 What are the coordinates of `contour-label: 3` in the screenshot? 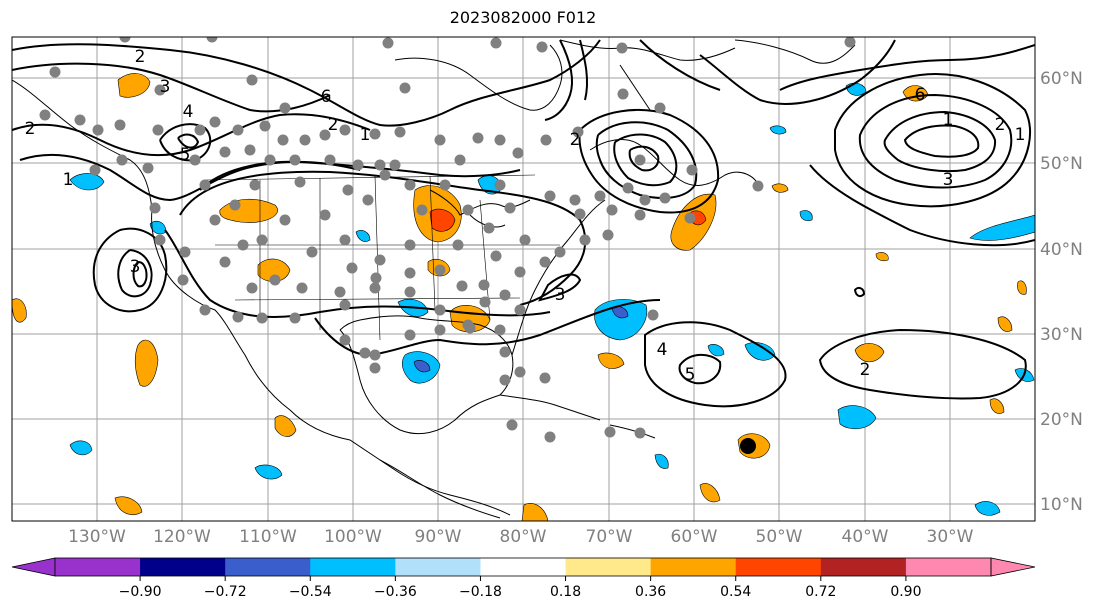 It's located at (165, 87).